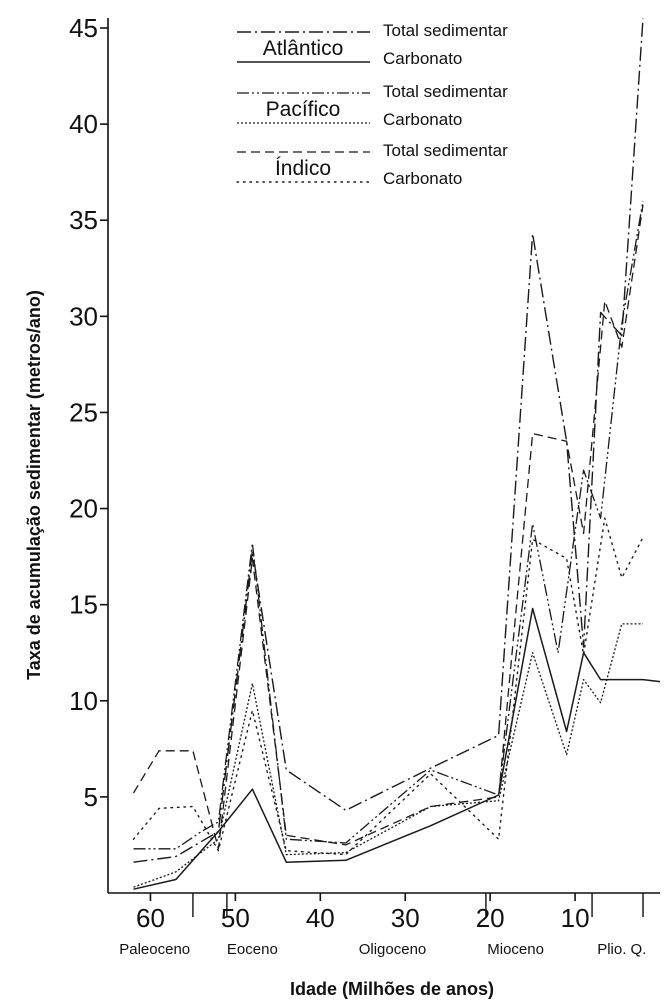  What do you see at coordinates (303, 168) in the screenshot?
I see `legend-ocean-name: Índico` at bounding box center [303, 168].